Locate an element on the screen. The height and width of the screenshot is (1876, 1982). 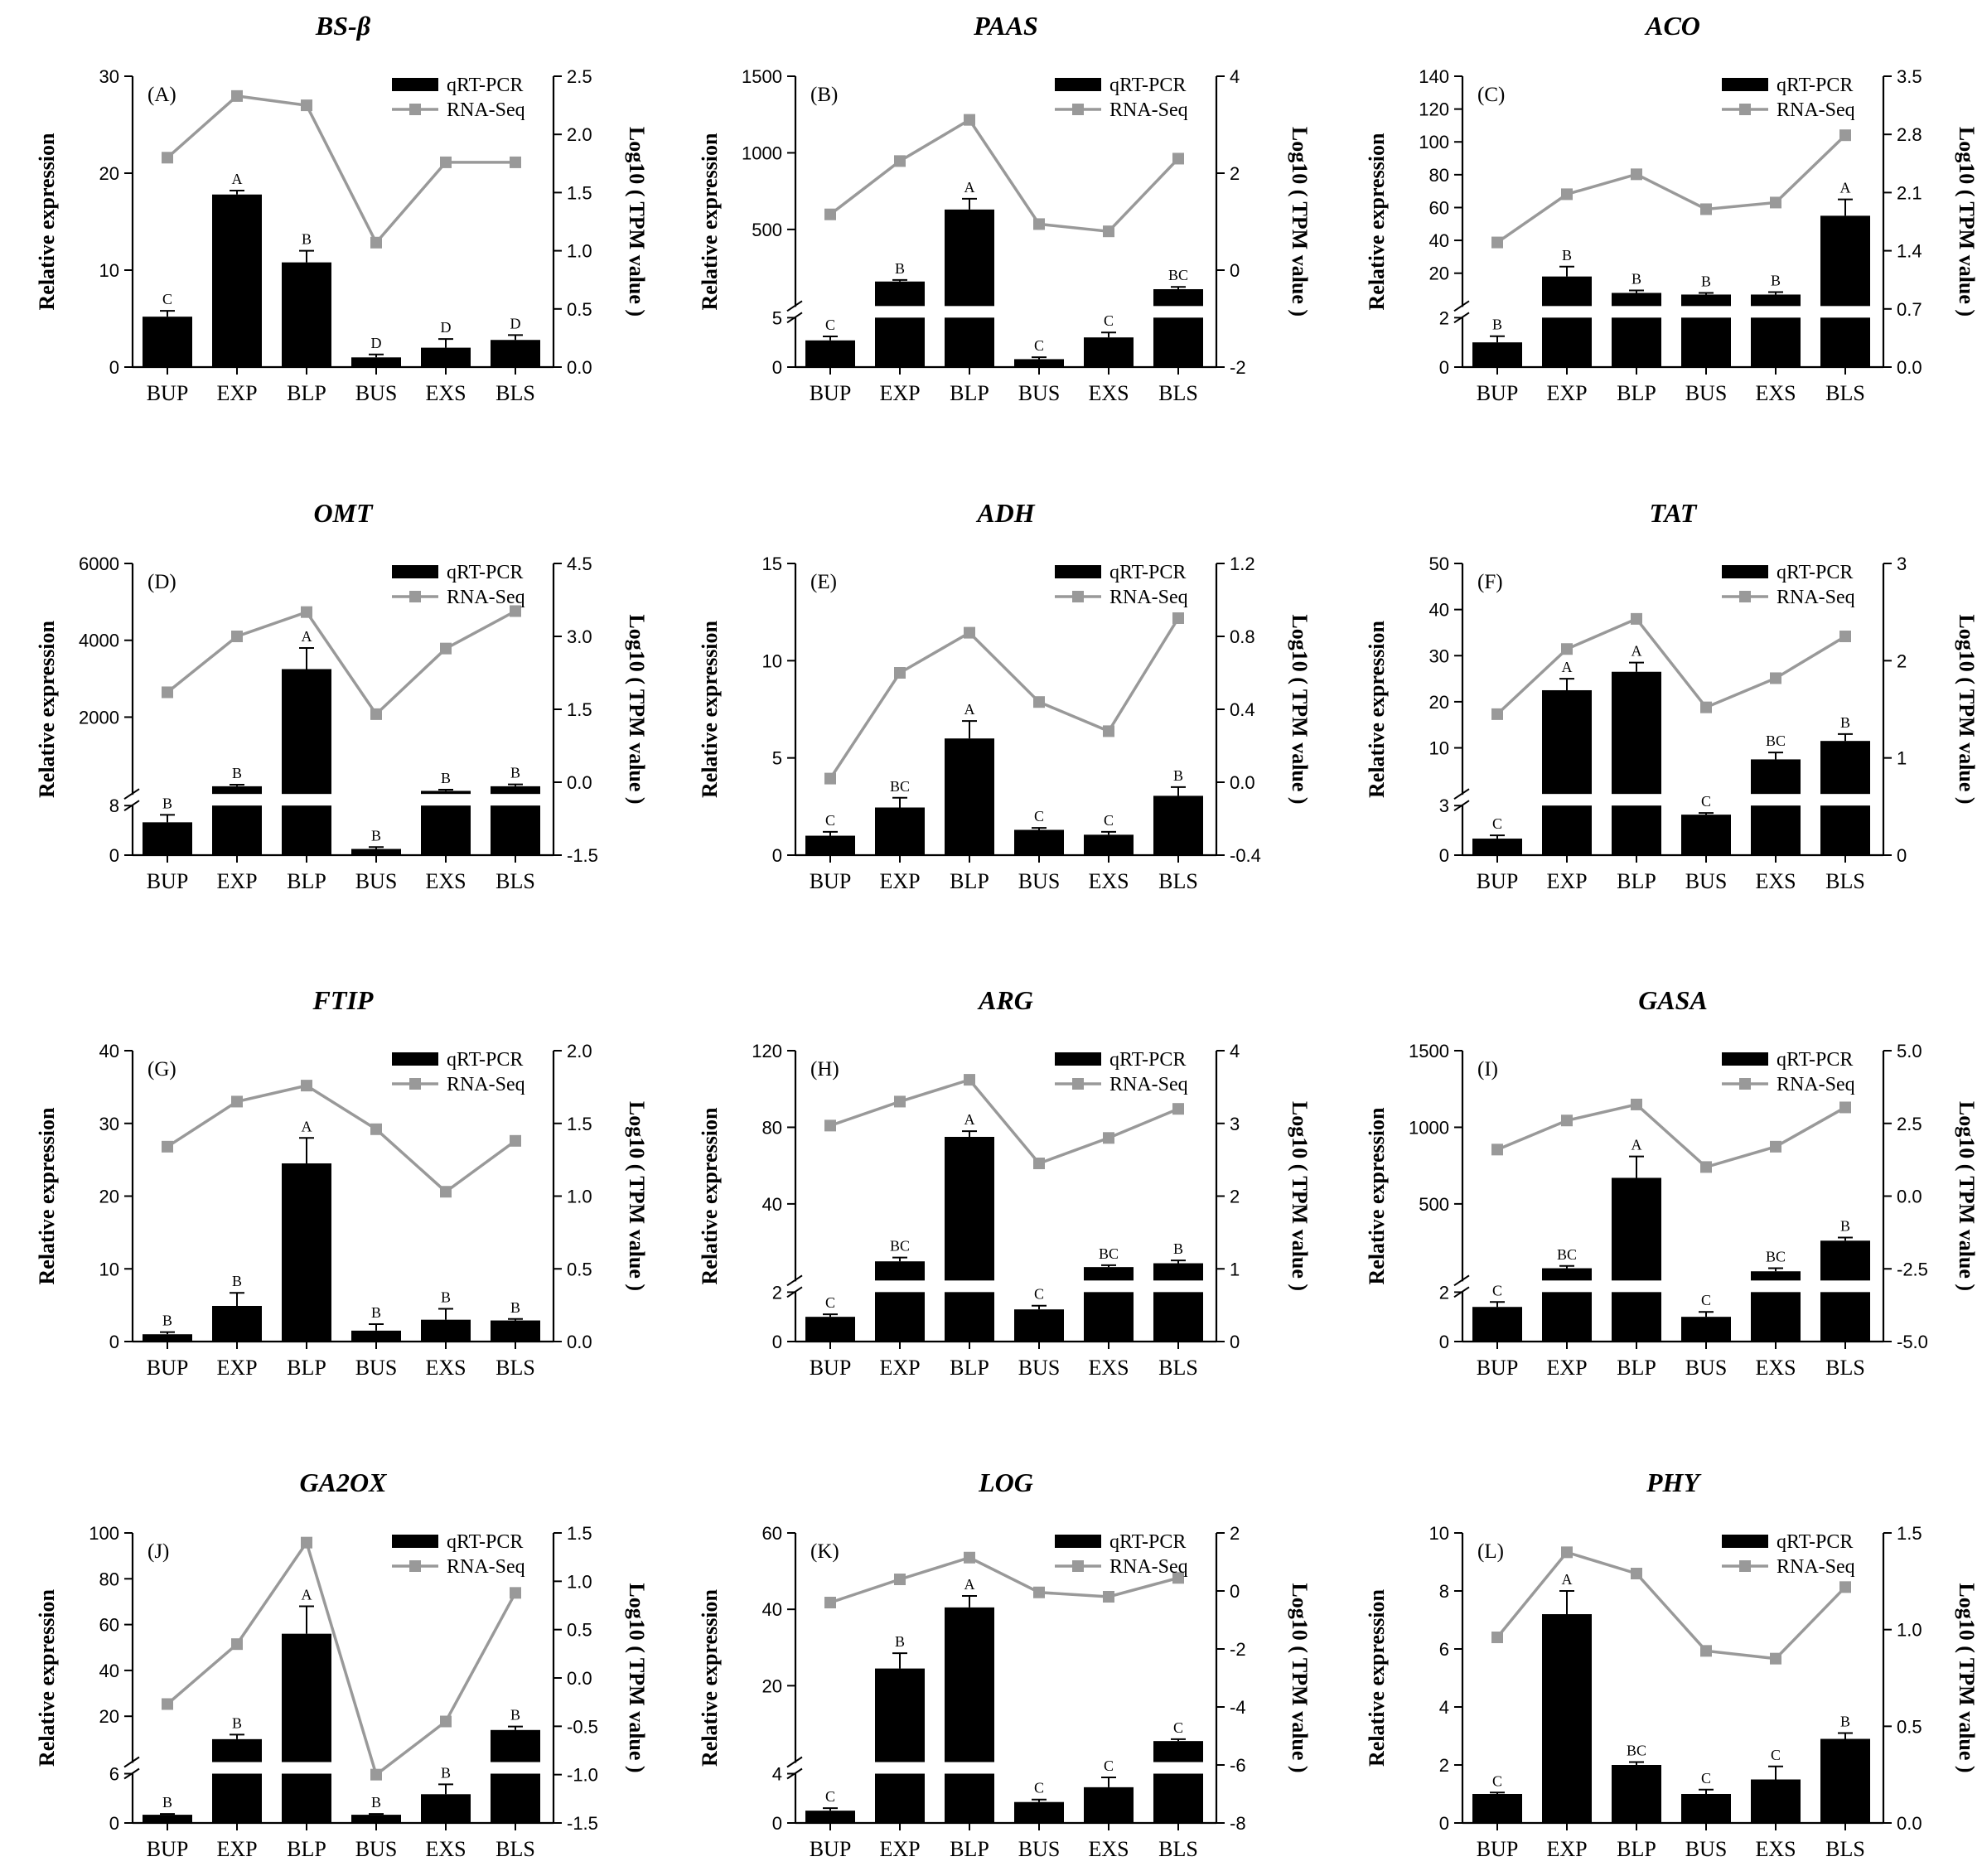
chart-title: GA2OX is located at coordinates (344, 1482).